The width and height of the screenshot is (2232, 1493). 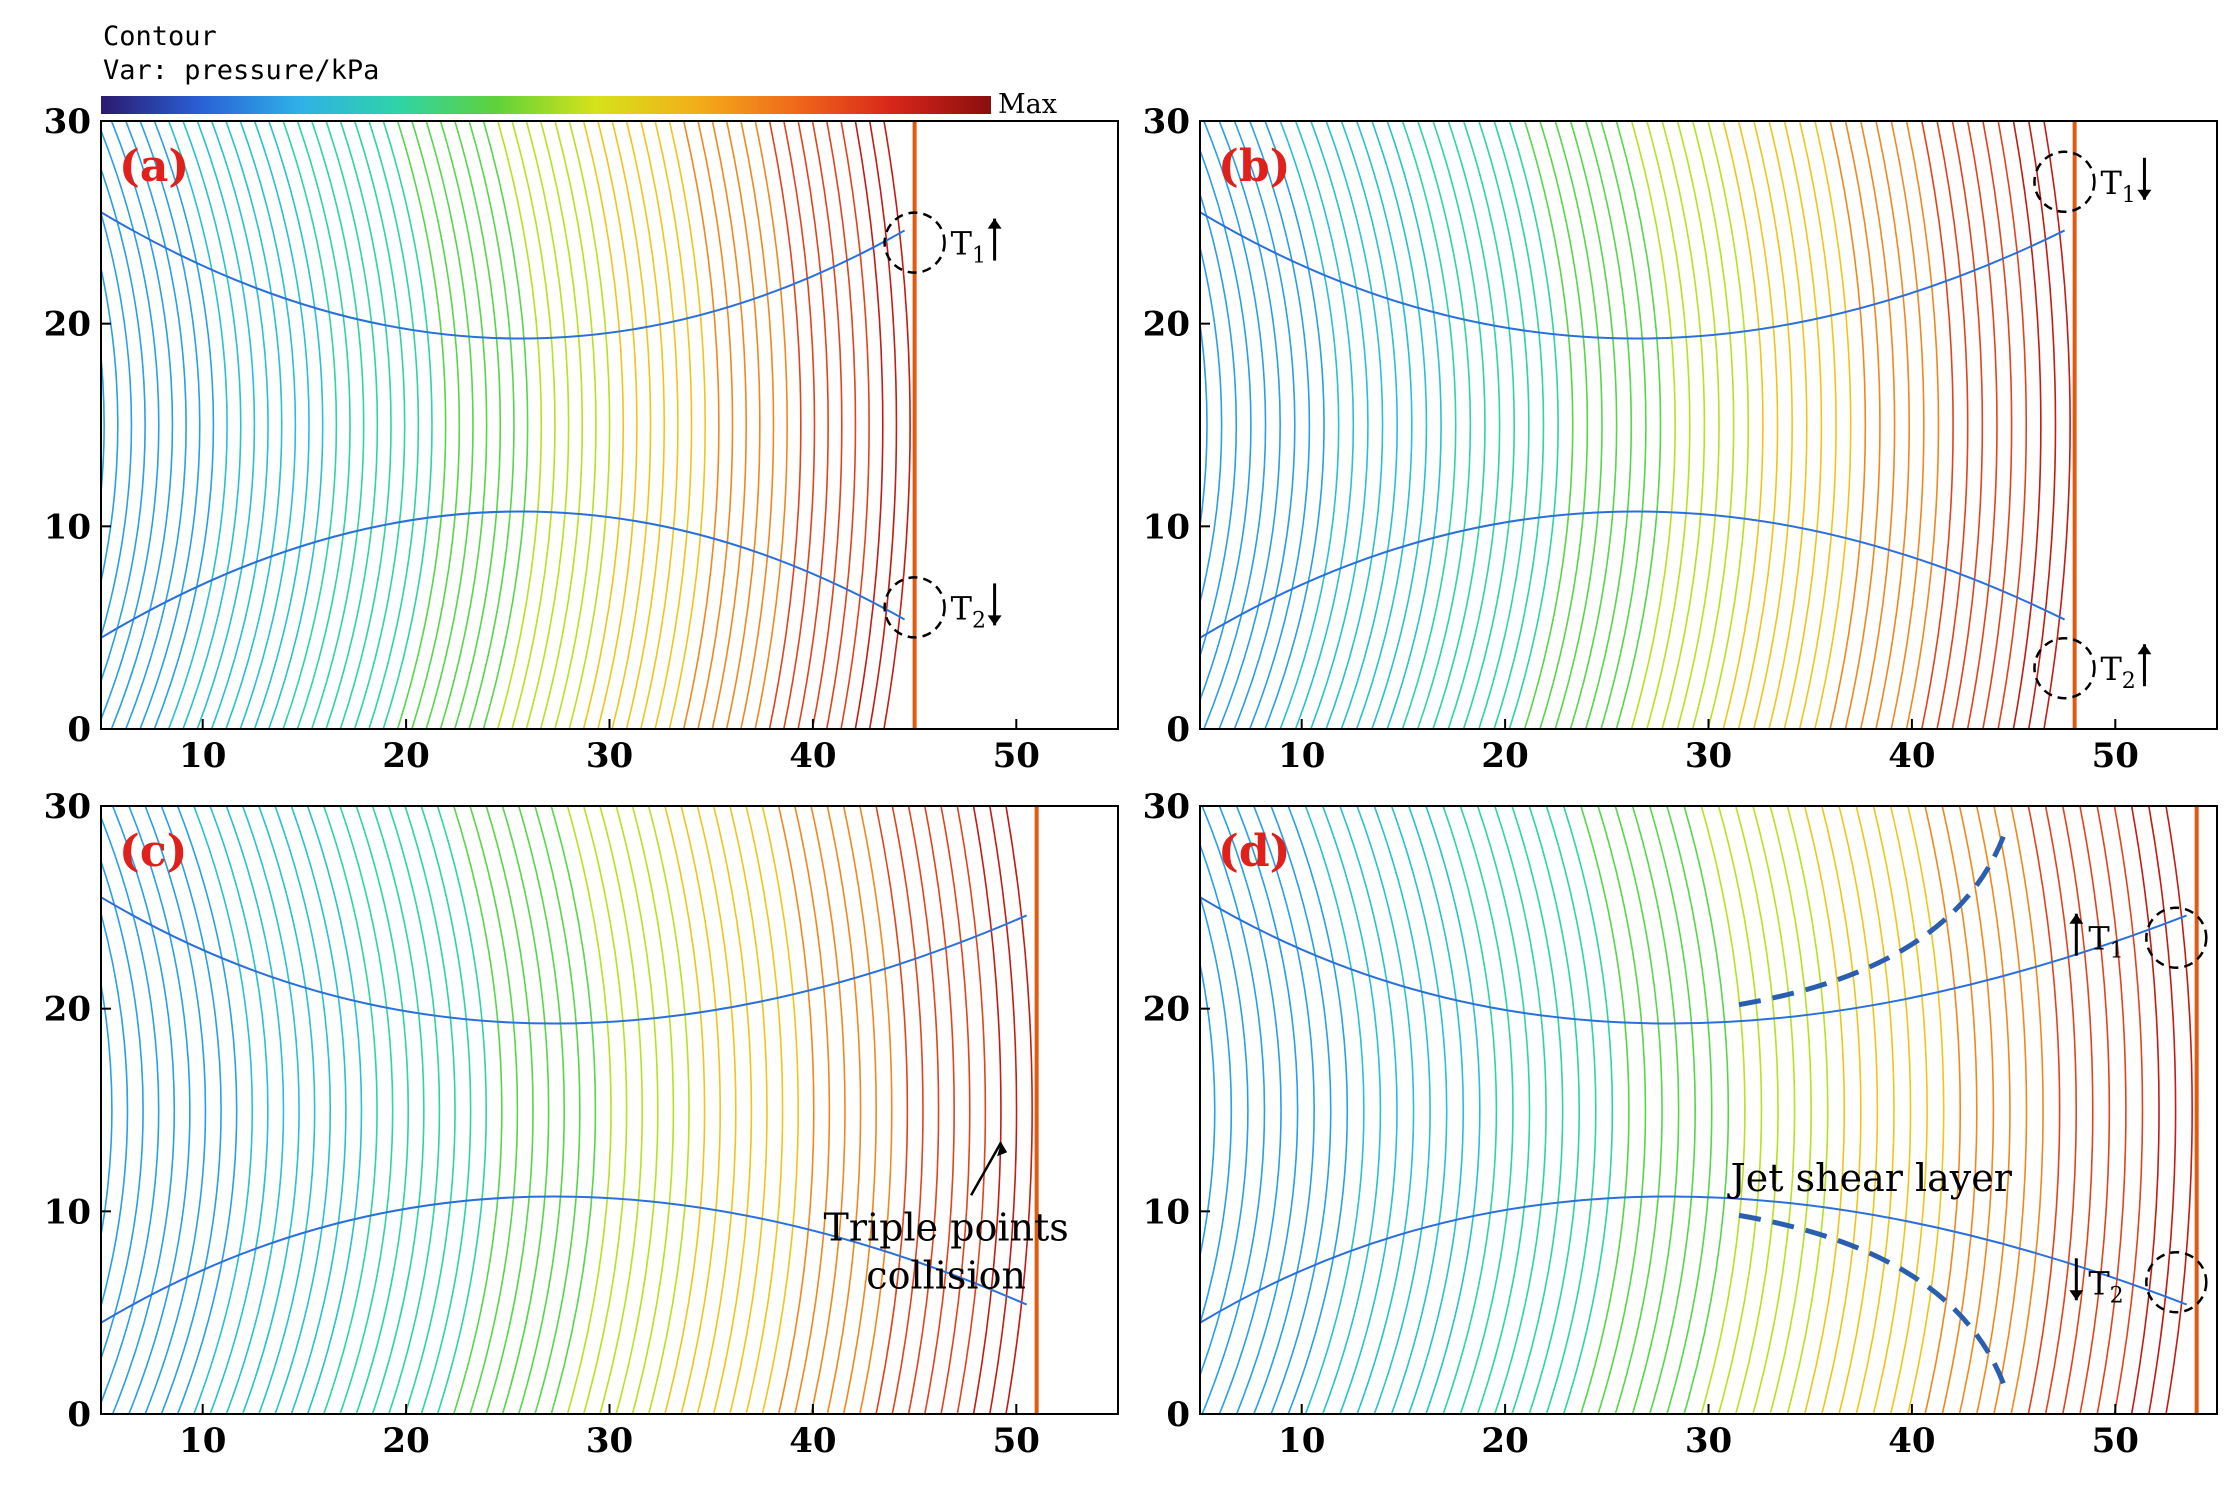 What do you see at coordinates (153, 851) in the screenshot?
I see `panel-label: (c)` at bounding box center [153, 851].